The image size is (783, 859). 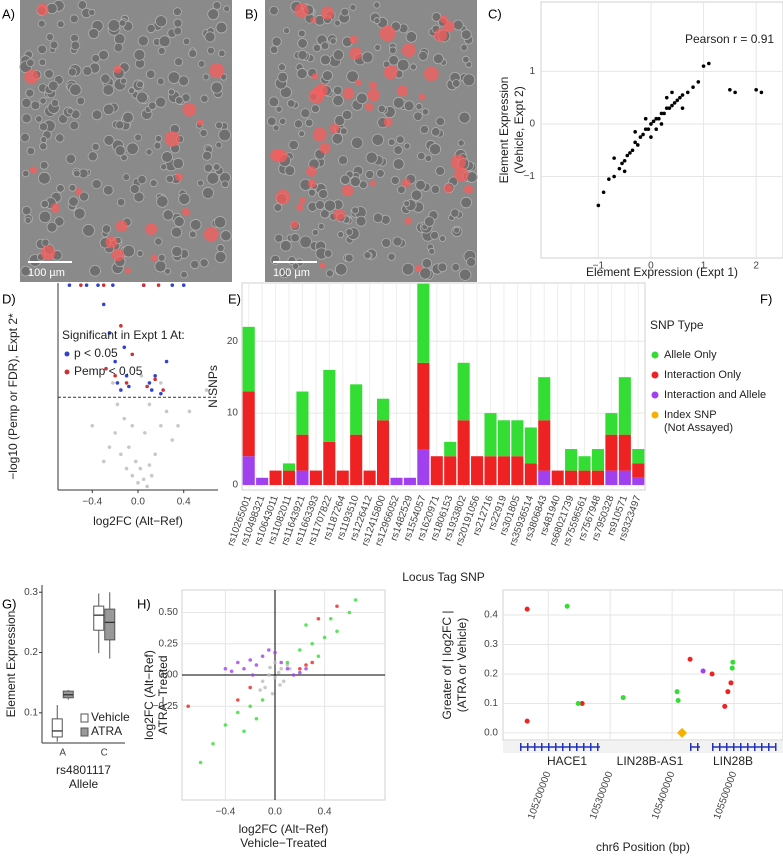 What do you see at coordinates (169, 643) in the screenshot?
I see `y-tick-label: 0.25` at bounding box center [169, 643].